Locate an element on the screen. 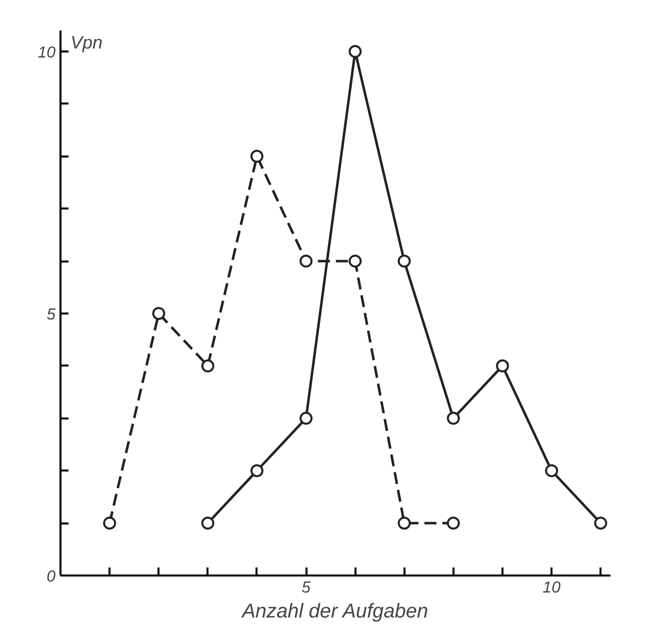 The width and height of the screenshot is (646, 635). y-tick-label: 10 is located at coordinates (47, 53).